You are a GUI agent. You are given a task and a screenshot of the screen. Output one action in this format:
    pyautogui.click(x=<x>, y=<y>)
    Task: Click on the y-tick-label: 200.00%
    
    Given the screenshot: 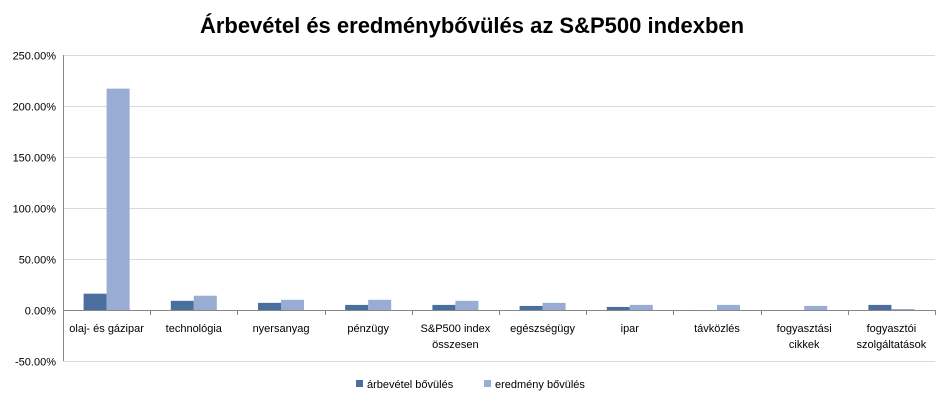 What is the action you would take?
    pyautogui.click(x=35, y=108)
    